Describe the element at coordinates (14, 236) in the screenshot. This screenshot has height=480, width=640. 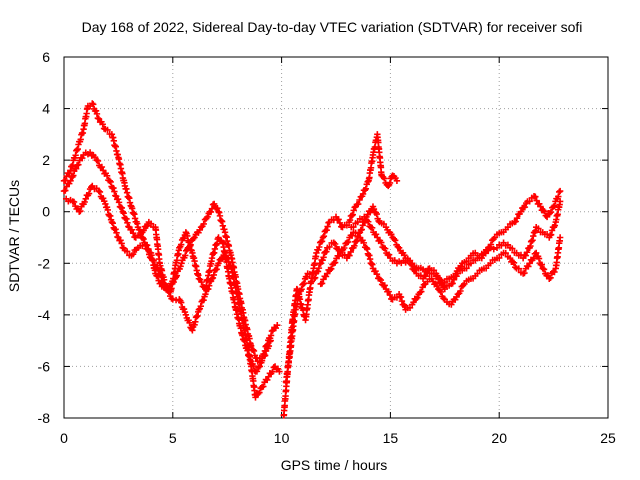
I see `y-axis-label: SDTVAR / TECUs` at that location.